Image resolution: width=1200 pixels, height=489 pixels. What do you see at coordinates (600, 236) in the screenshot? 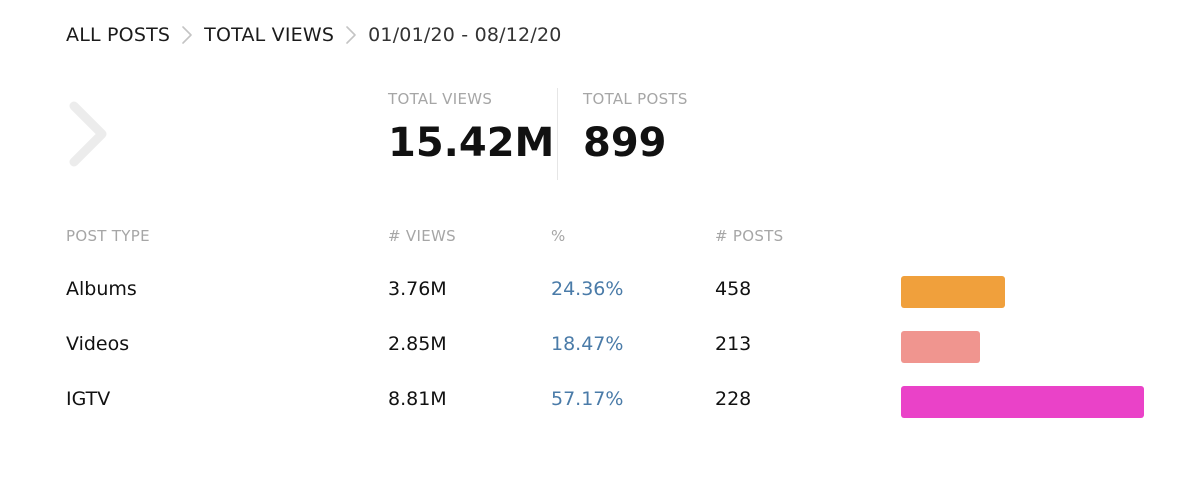
I see `table-header: POST TYPE # VIEWS % # POSTS` at bounding box center [600, 236].